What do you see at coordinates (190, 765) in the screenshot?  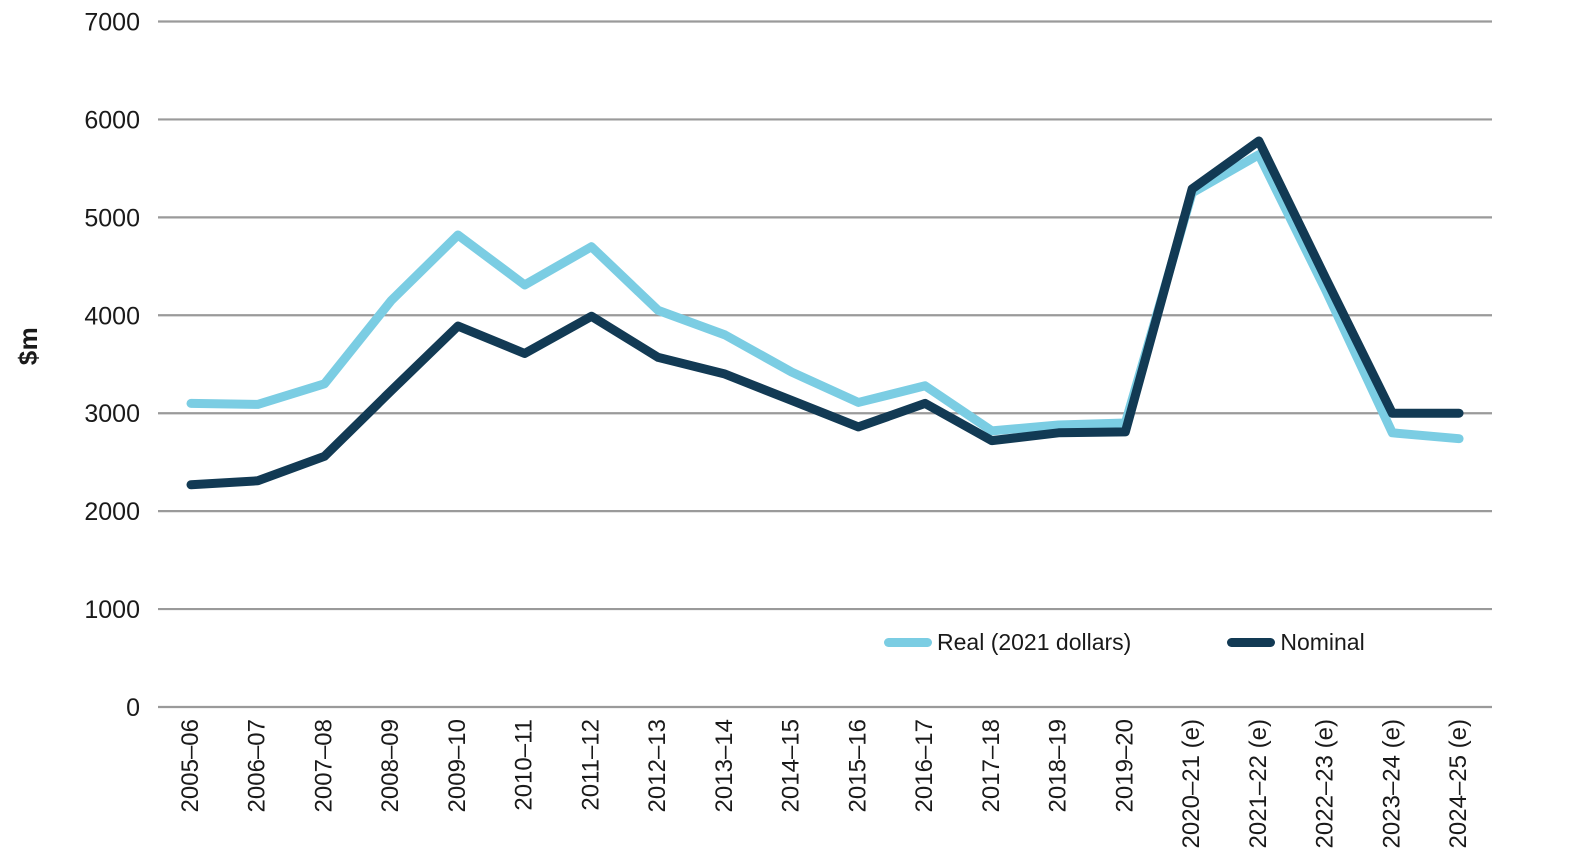 I see `x-tick-label: 2005–06` at bounding box center [190, 765].